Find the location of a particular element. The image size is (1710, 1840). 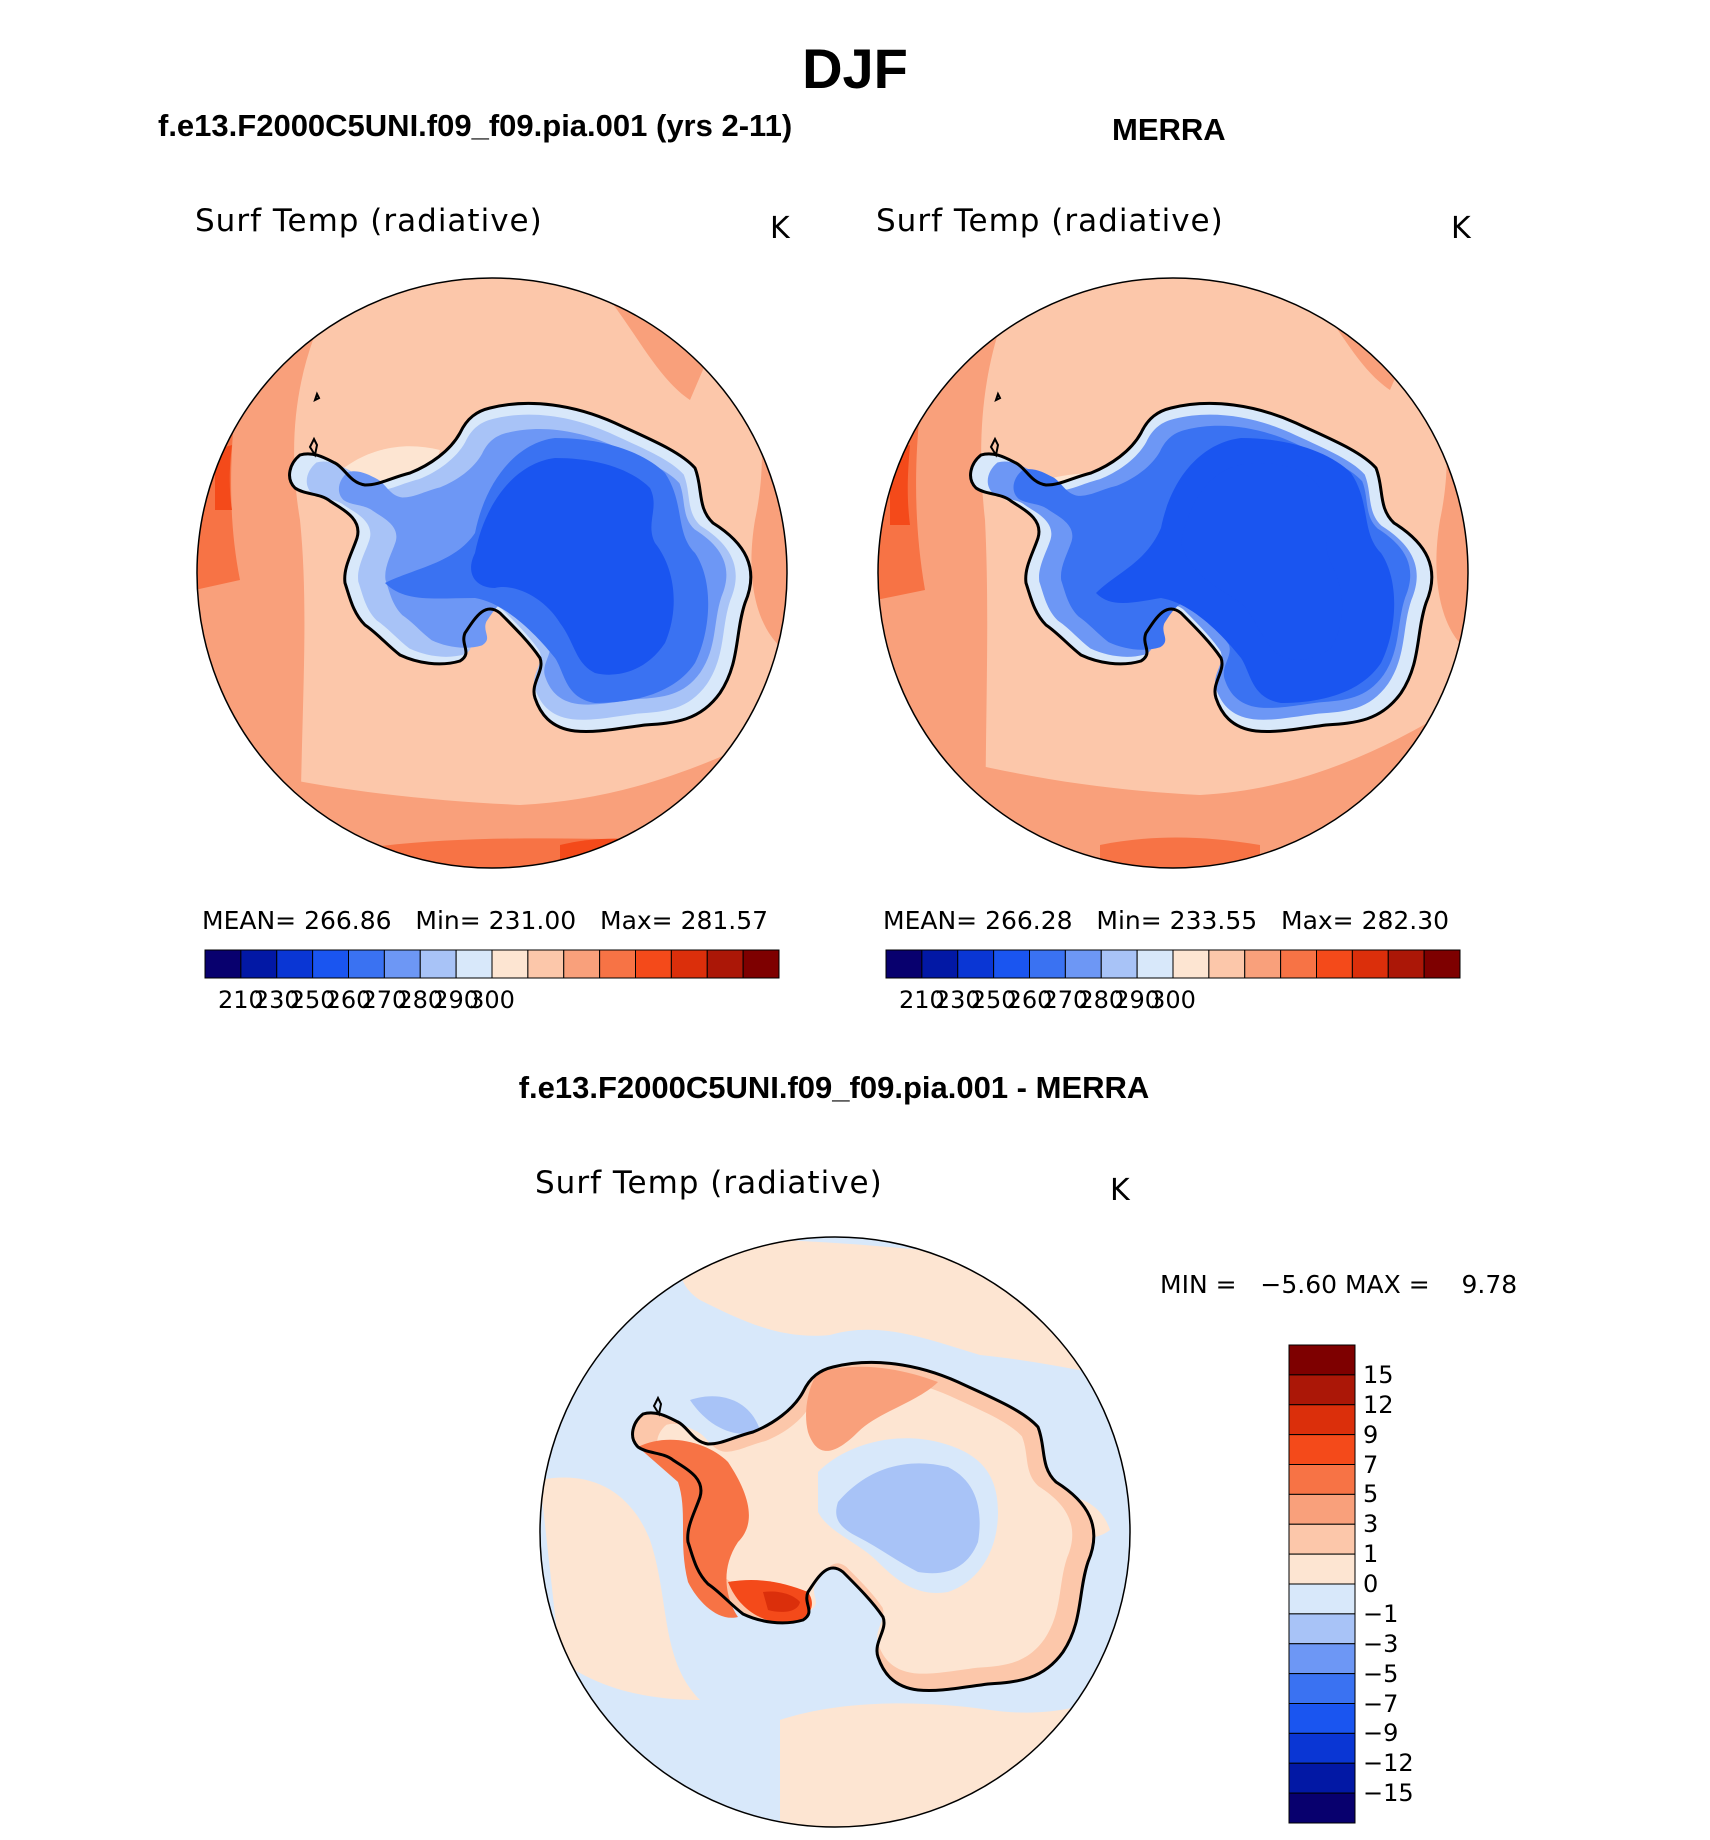

diff-map-border is located at coordinates (835, 1532).